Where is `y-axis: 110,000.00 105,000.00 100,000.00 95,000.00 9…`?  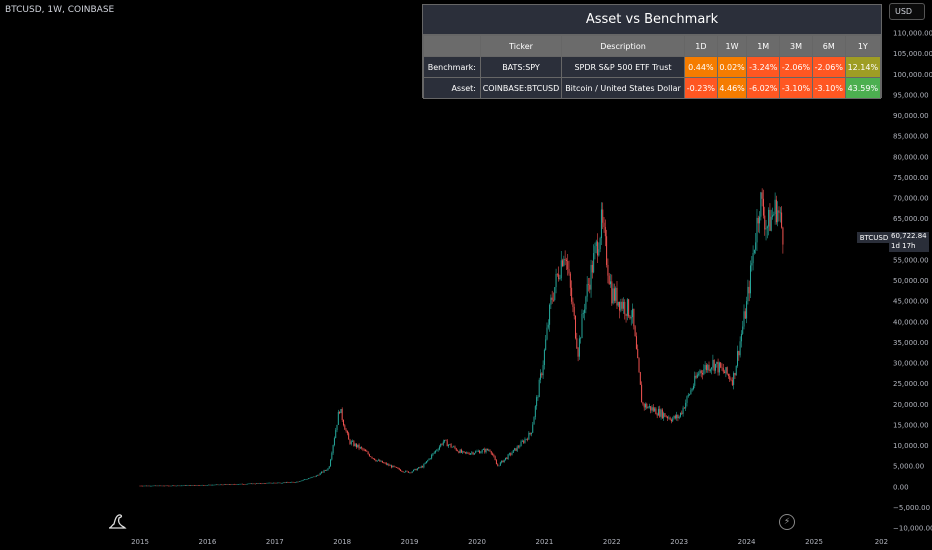 y-axis: 110,000.00 105,000.00 100,000.00 95,000.00 9… is located at coordinates (912, 281).